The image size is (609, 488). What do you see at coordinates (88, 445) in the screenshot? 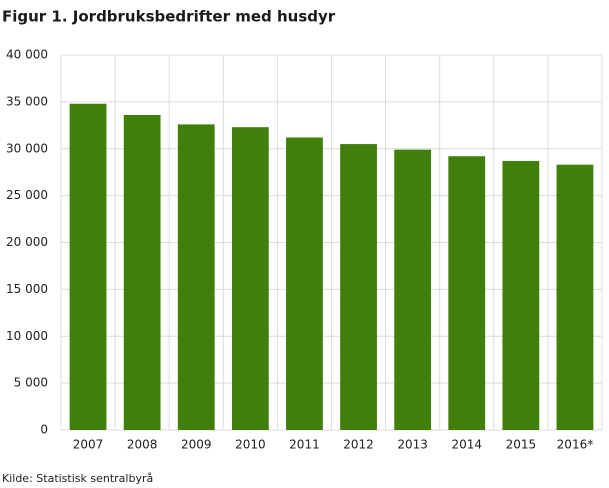
I see `x-tick-label: 2007` at bounding box center [88, 445].